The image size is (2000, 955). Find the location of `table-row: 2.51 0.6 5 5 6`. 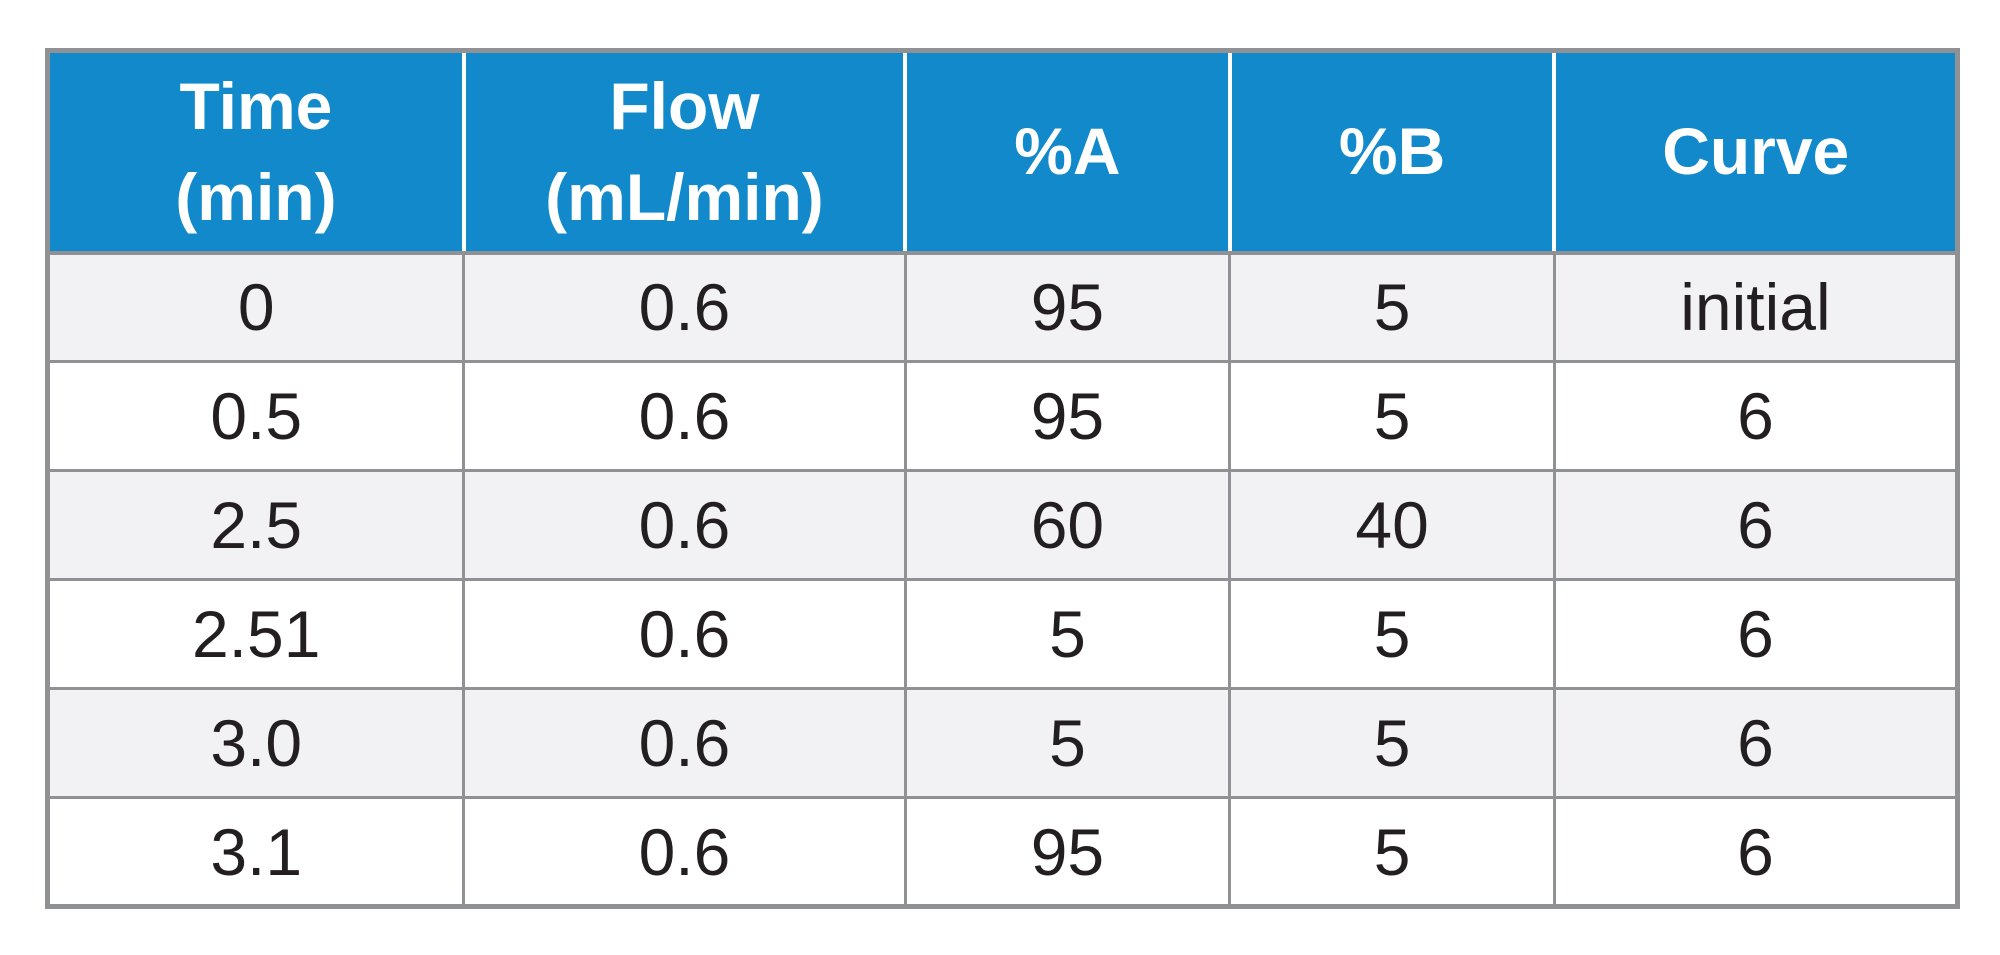

table-row: 2.51 0.6 5 5 6 is located at coordinates (1002, 634).